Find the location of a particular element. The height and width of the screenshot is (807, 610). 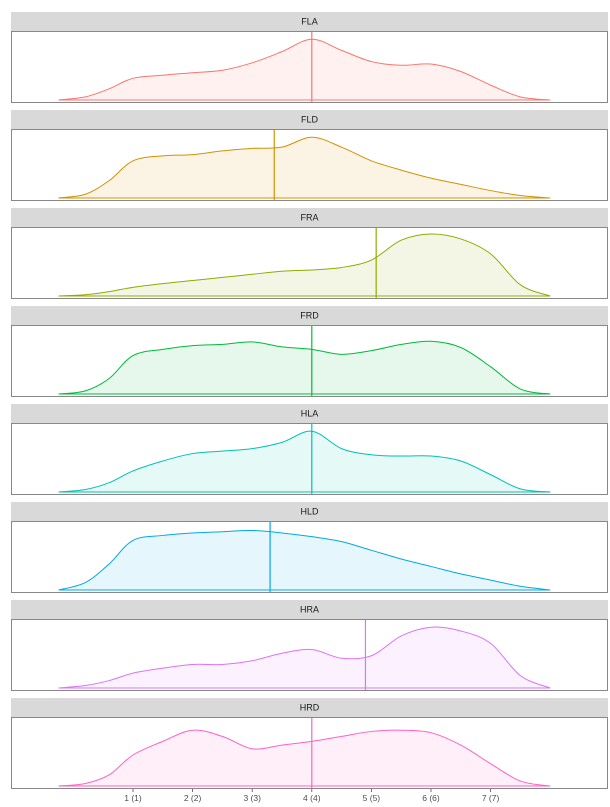

strip-label: FLA is located at coordinates (309, 22).